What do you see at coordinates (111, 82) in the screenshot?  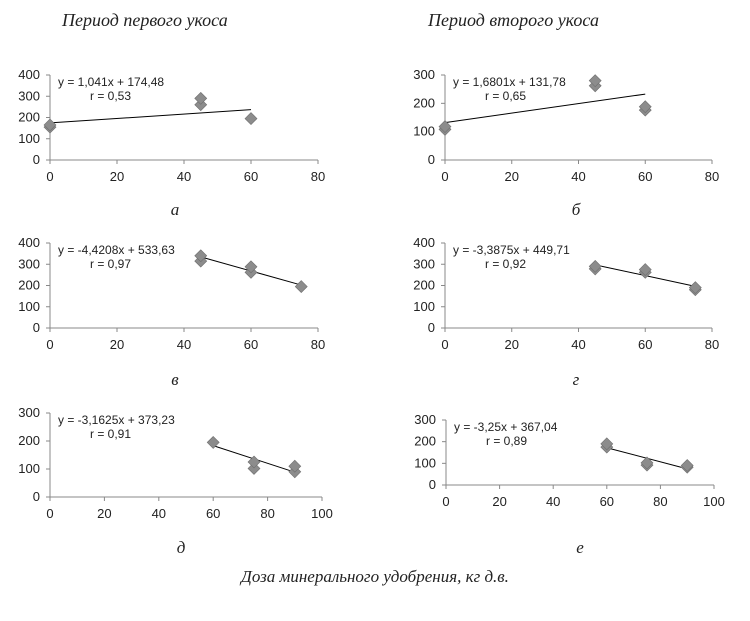 I see `regression-equation: y = 1,041x + 174,48` at bounding box center [111, 82].